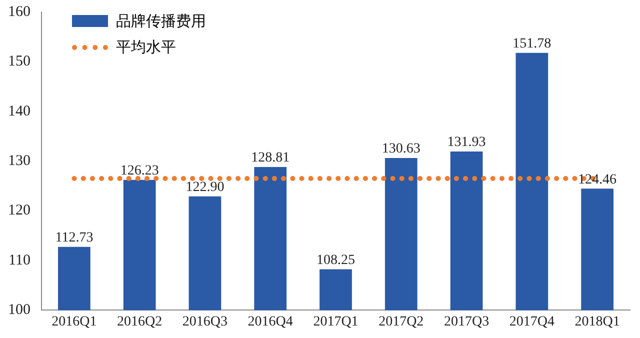 Image resolution: width=640 pixels, height=338 pixels. What do you see at coordinates (19, 161) in the screenshot?
I see `y-tick-label: 130` at bounding box center [19, 161].